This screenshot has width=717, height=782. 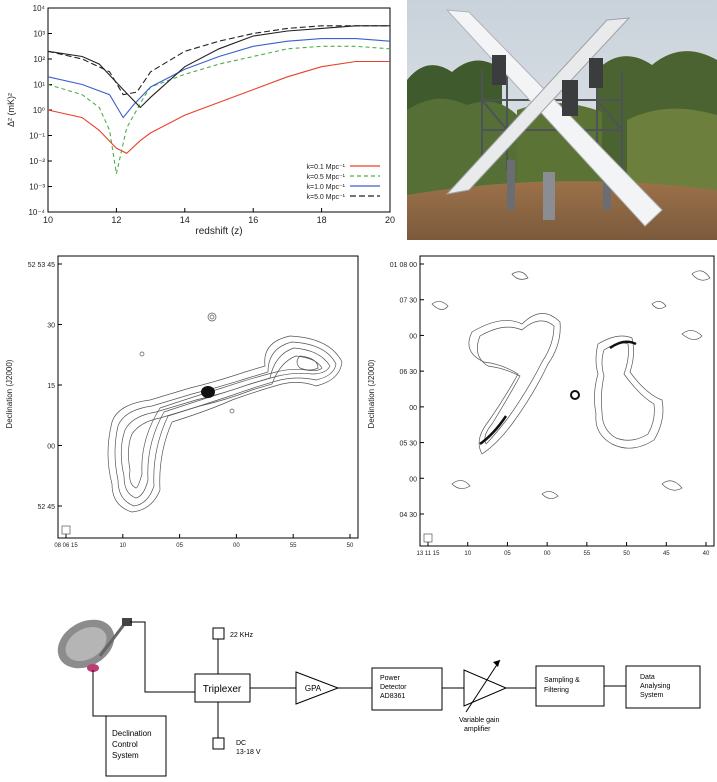 What do you see at coordinates (562, 680) in the screenshot?
I see `sampling-label-1: Sampling &` at bounding box center [562, 680].